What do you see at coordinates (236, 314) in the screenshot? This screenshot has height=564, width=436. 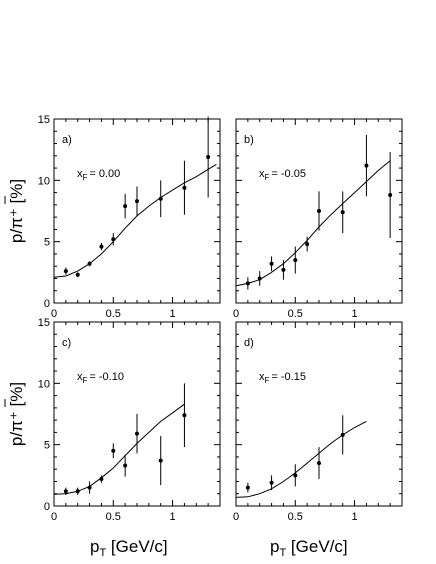 I see `panel-b-x-tick-label: 0` at bounding box center [236, 314].